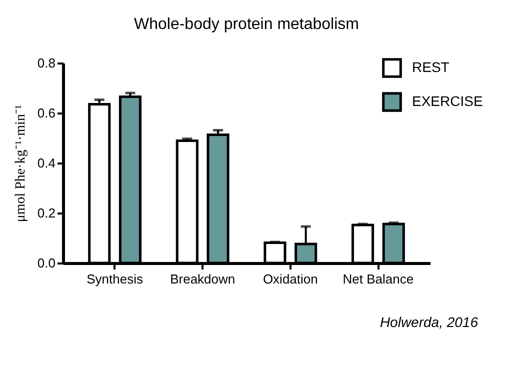 Image resolution: width=524 pixels, height=370 pixels. What do you see at coordinates (46, 213) in the screenshot?
I see `y-tick-label: 0.2` at bounding box center [46, 213].